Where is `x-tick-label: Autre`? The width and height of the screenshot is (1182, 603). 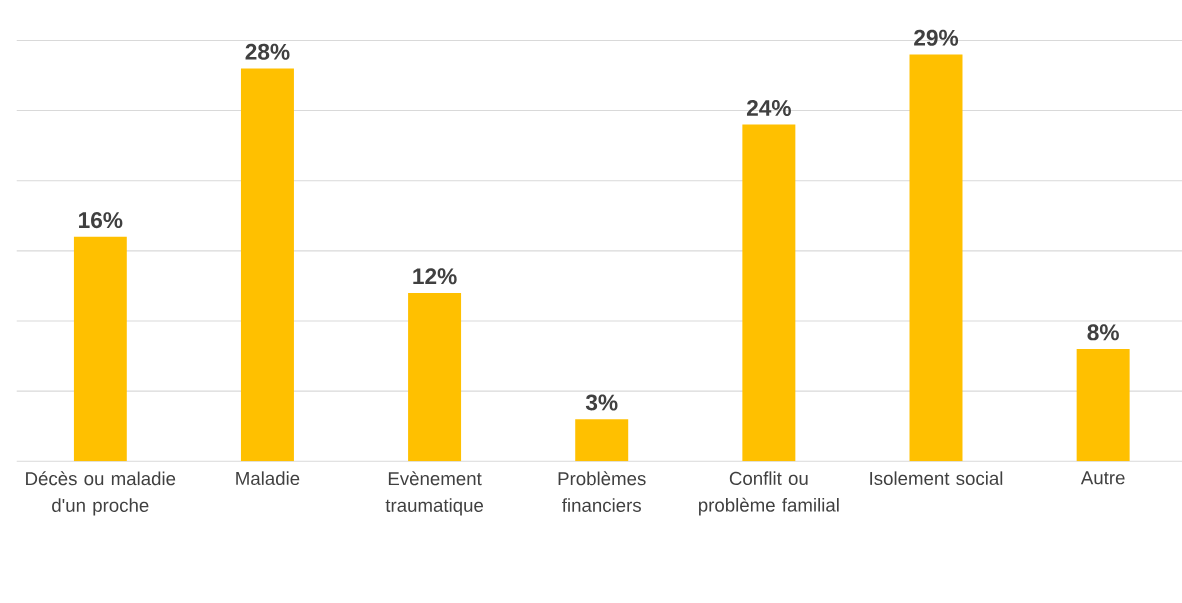 x-tick-label: Autre is located at coordinates (1102, 478).